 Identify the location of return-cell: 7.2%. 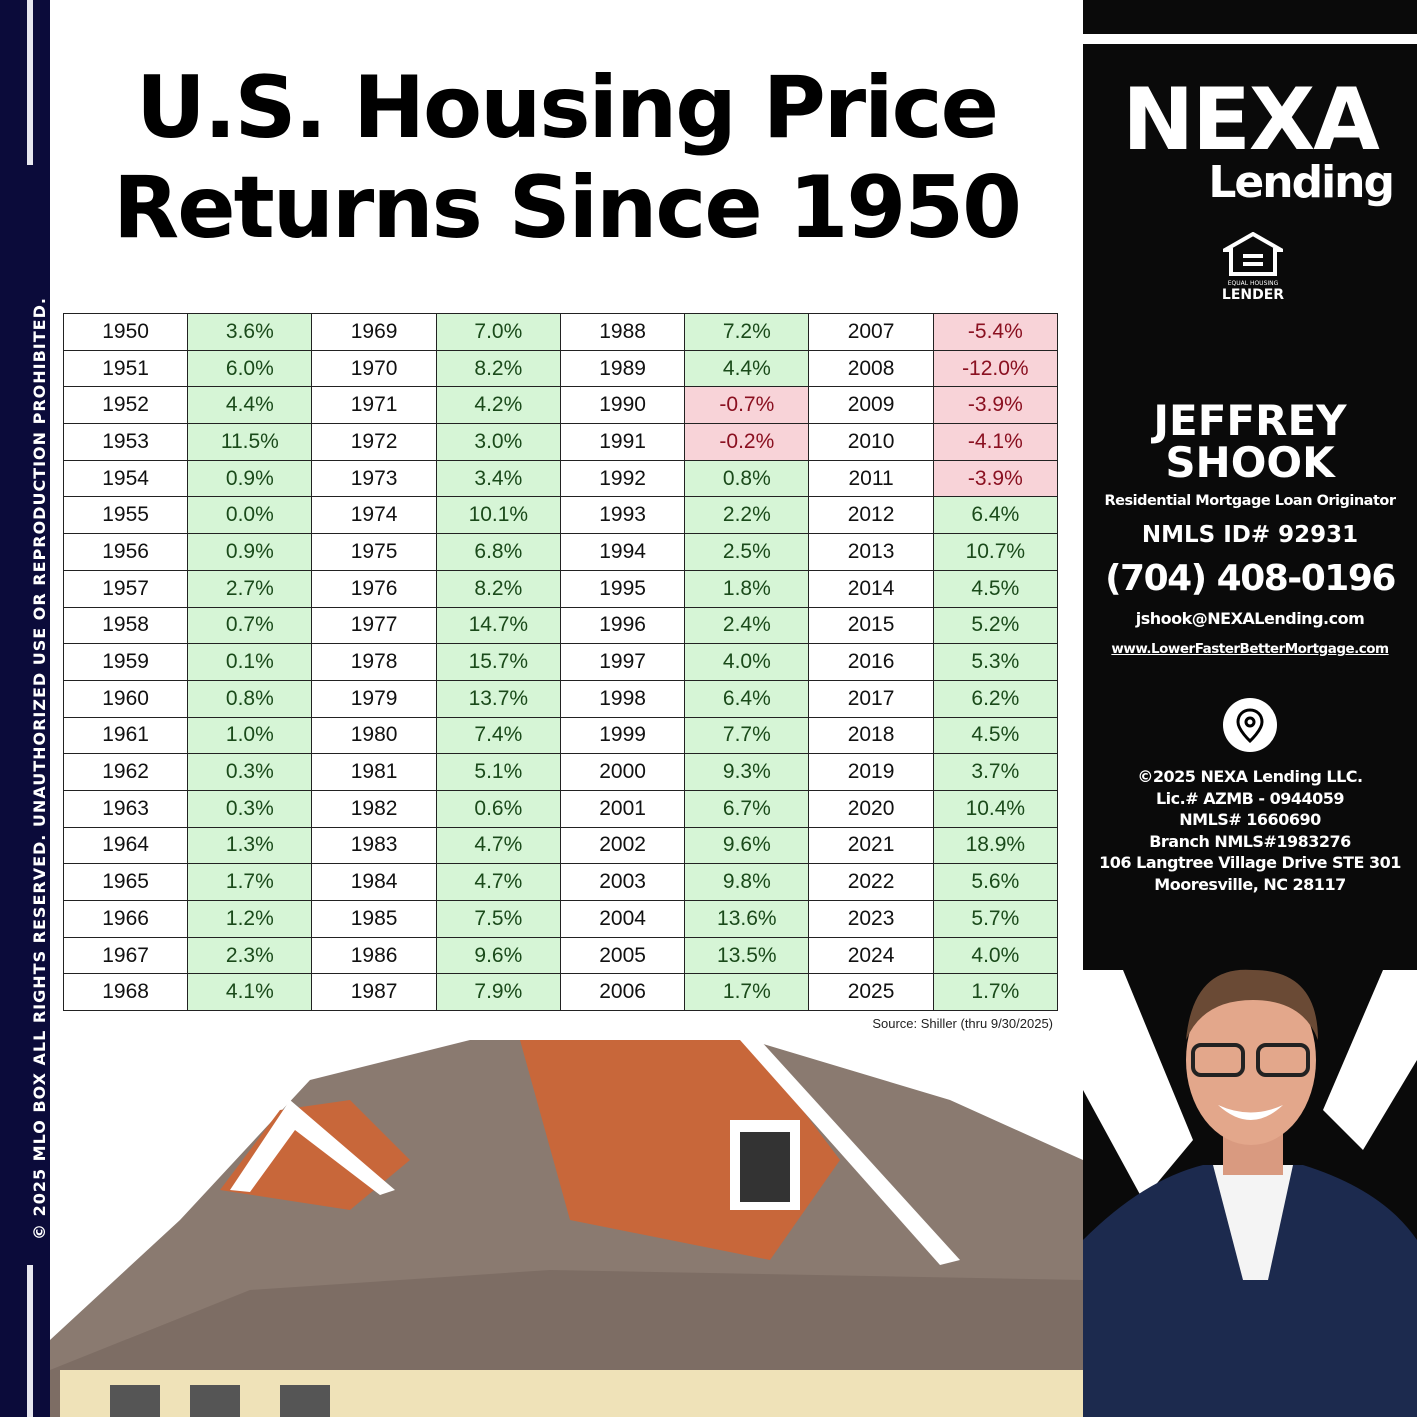
(747, 332).